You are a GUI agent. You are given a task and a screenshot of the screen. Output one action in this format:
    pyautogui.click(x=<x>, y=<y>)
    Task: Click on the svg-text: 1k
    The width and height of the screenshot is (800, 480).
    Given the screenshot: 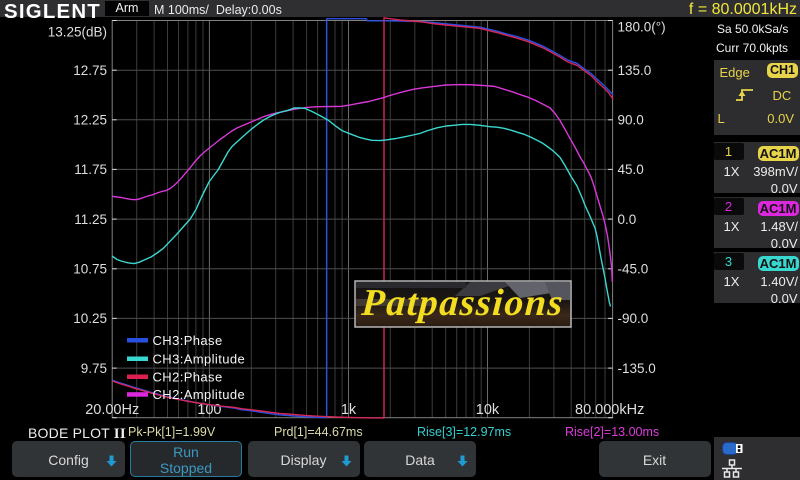 What is the action you would take?
    pyautogui.click(x=349, y=410)
    